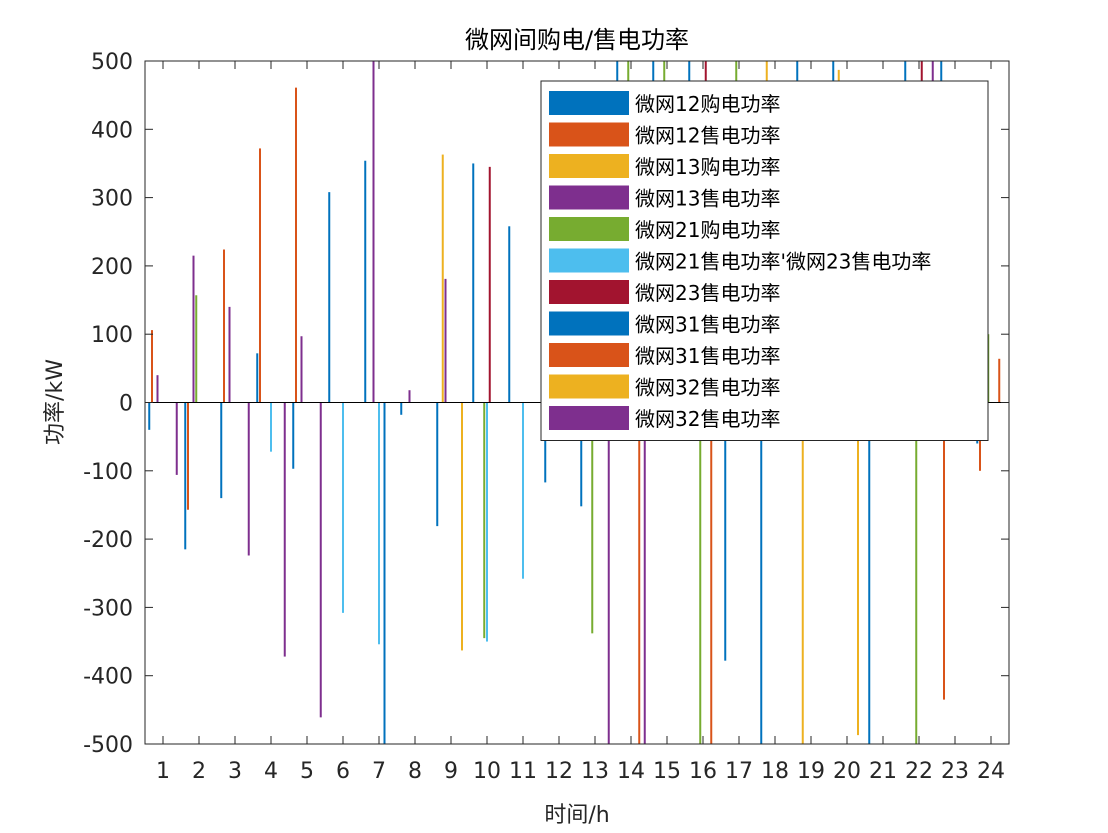 The height and width of the screenshot is (833, 1108). Describe the element at coordinates (631, 771) in the screenshot. I see `x-tick-label: 14` at that location.